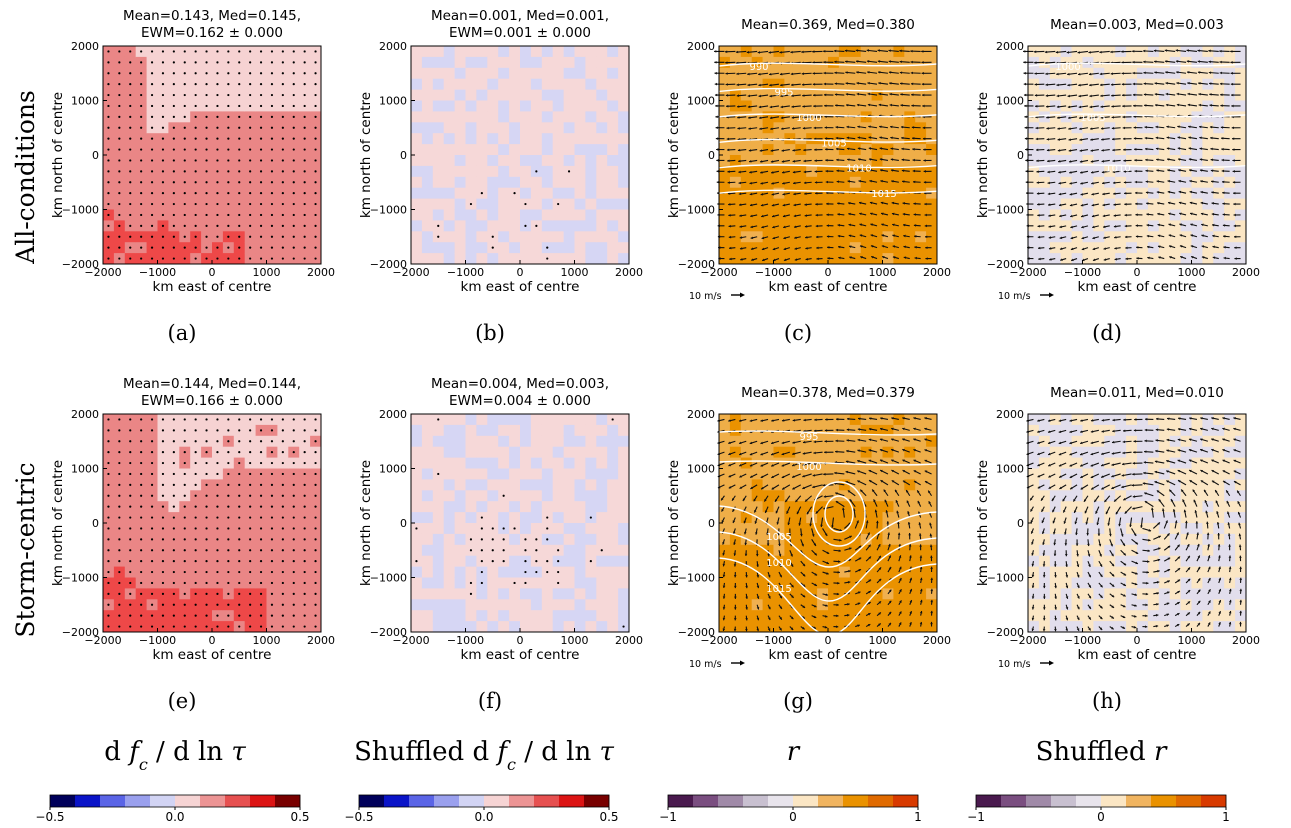 This screenshot has width=1291, height=828. What do you see at coordinates (182, 701) in the screenshot?
I see `panel-letter: (e)` at bounding box center [182, 701].